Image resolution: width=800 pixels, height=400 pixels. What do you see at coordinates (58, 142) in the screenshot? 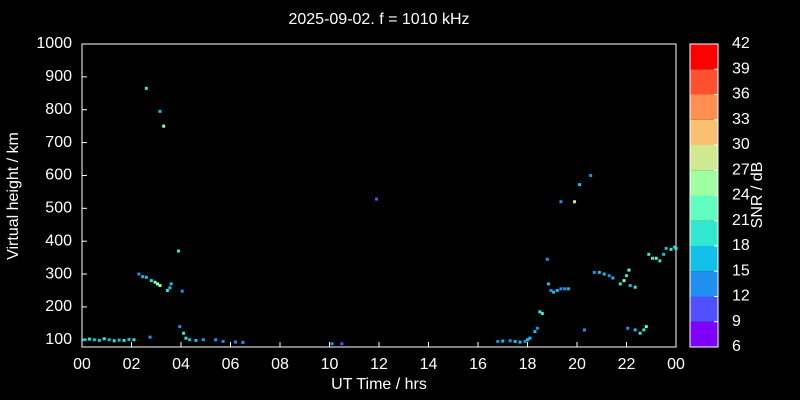
I see `y-tick-label: 700` at bounding box center [58, 142].